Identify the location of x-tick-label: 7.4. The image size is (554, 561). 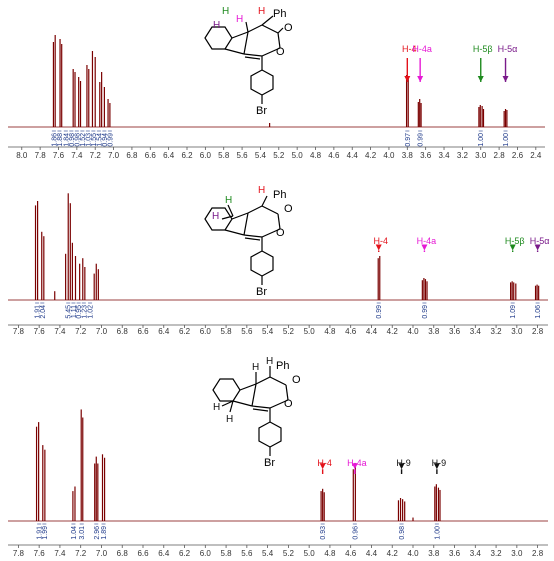
(60, 331).